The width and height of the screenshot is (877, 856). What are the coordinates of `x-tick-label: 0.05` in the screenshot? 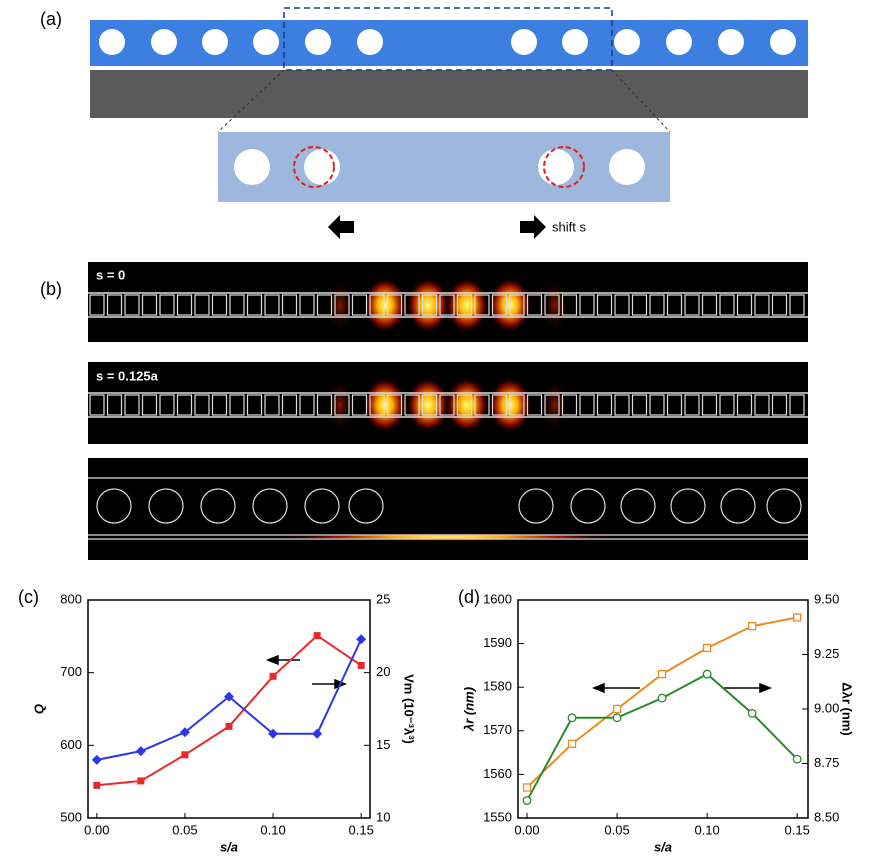 It's located at (616, 829).